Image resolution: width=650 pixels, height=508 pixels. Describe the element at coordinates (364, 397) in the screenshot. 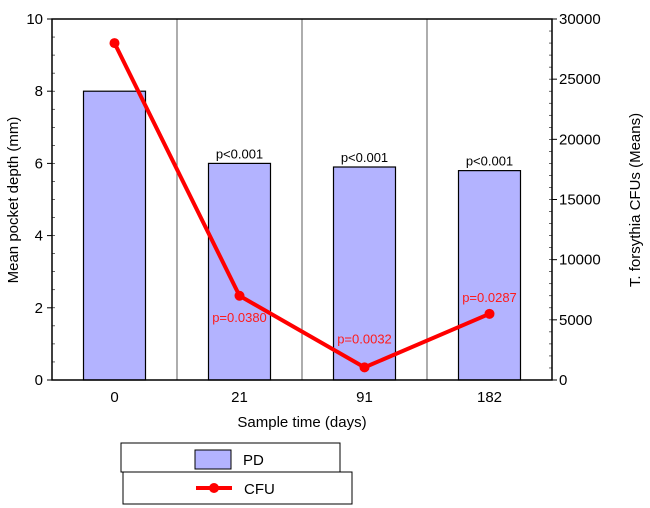

I see `x-tick-label: 91` at that location.